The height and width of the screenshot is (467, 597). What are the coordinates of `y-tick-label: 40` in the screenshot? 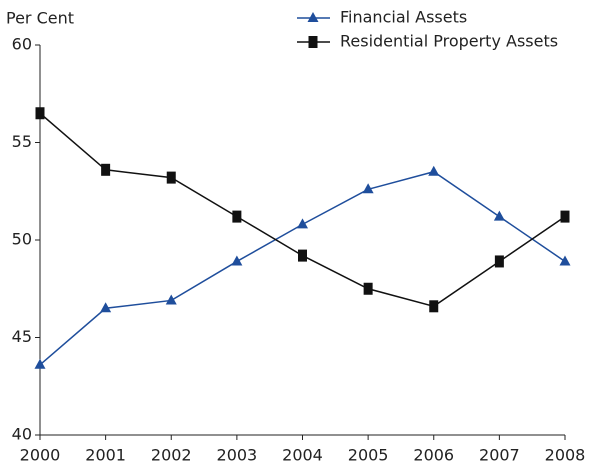 It's located at (22, 434).